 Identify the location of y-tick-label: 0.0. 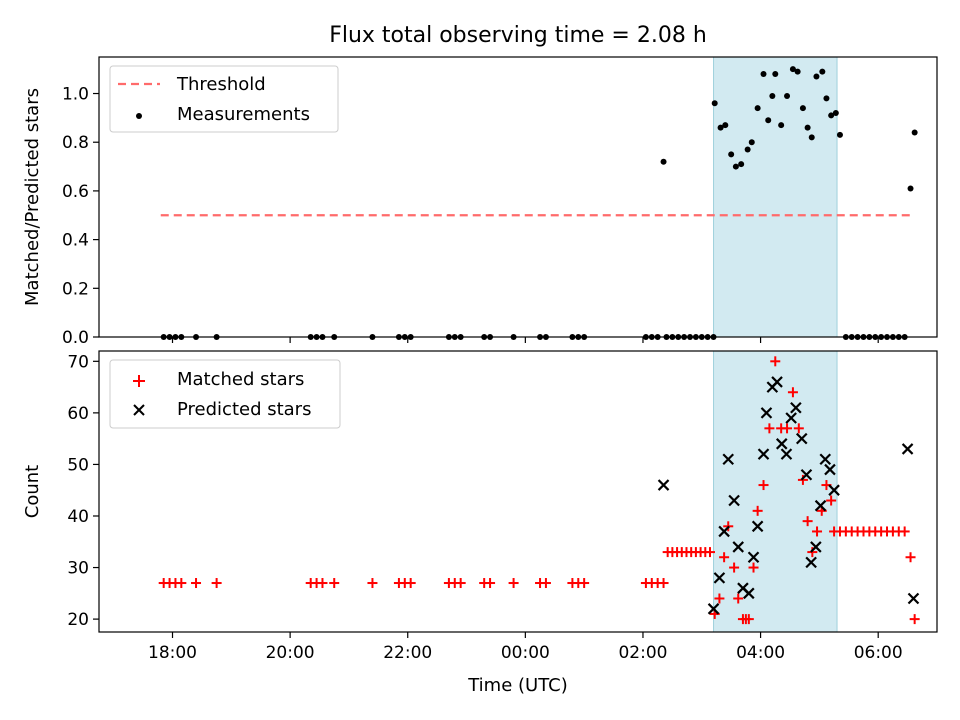
(75, 338).